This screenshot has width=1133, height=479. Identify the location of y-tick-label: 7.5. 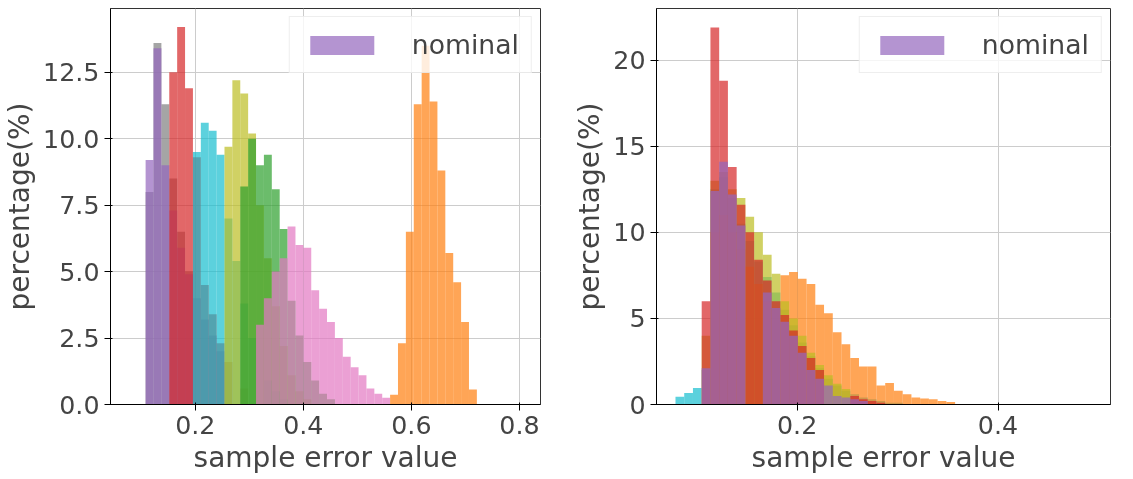
(79, 205).